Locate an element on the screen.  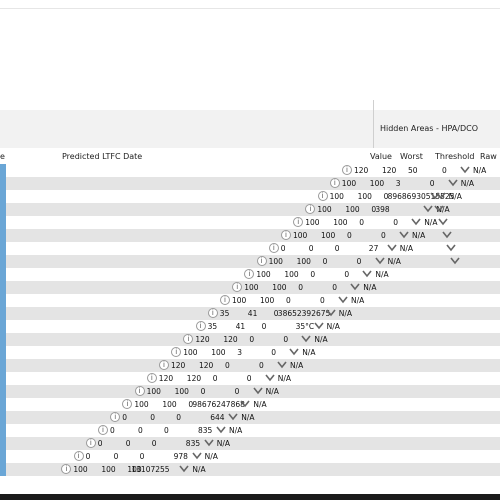
column-header-fragment: e is located at coordinates (2, 156).